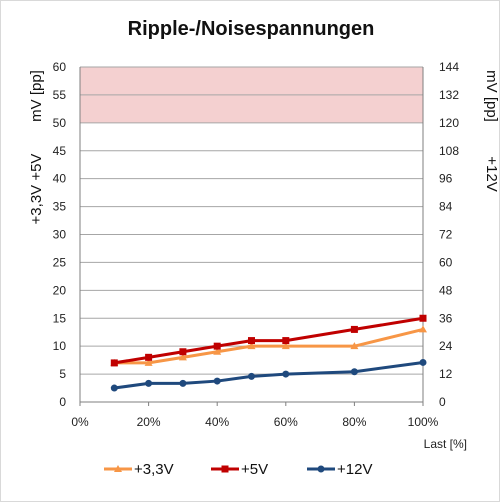 This screenshot has width=500, height=503. What do you see at coordinates (354, 422) in the screenshot?
I see `x-tick-label: 80%` at bounding box center [354, 422].